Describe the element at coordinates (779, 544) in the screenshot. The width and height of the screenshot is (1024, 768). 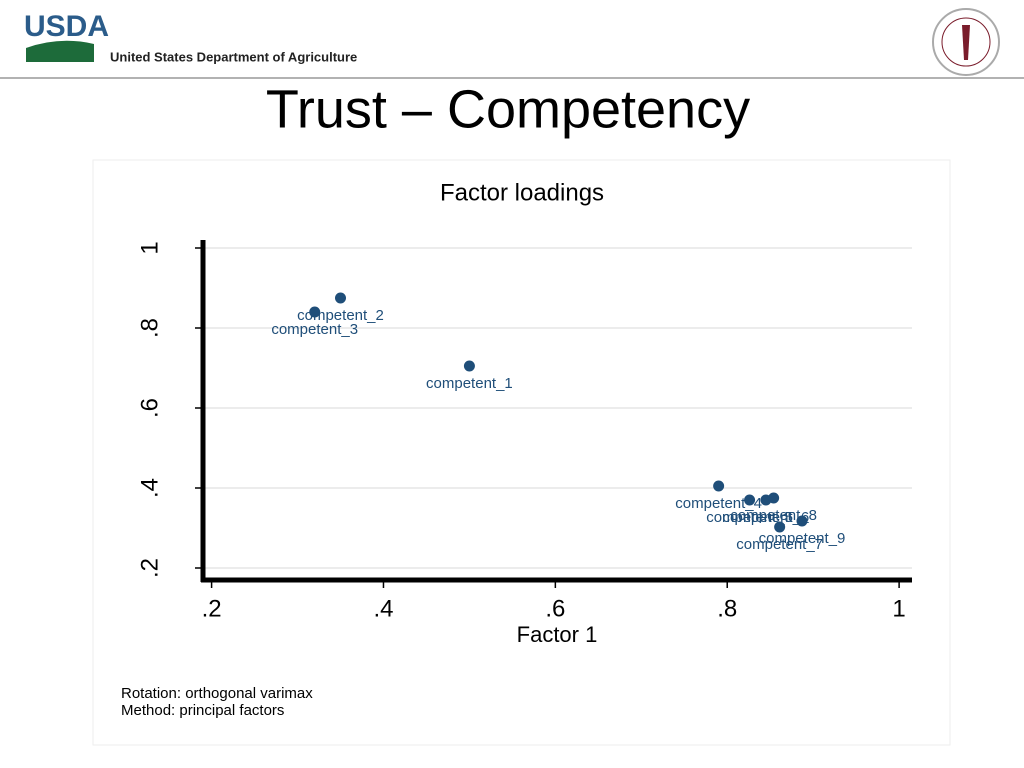
I see `point-label: competent_7` at that location.